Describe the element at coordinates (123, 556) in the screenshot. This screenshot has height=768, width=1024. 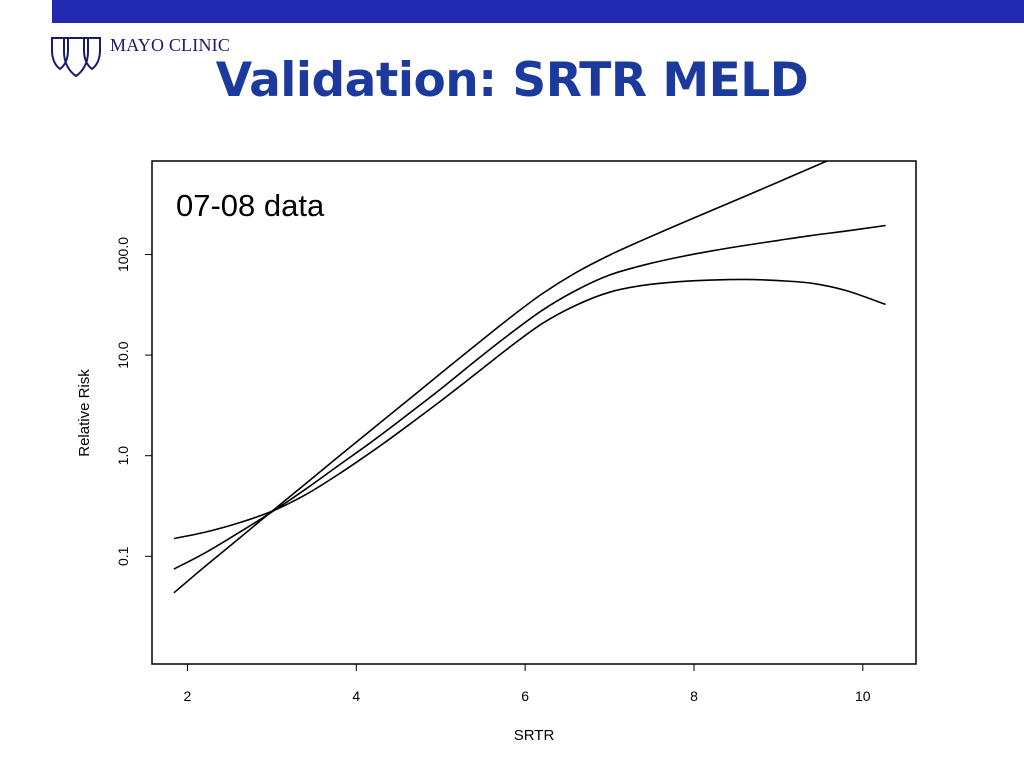
I see `y-tick-label: 0.1` at that location.